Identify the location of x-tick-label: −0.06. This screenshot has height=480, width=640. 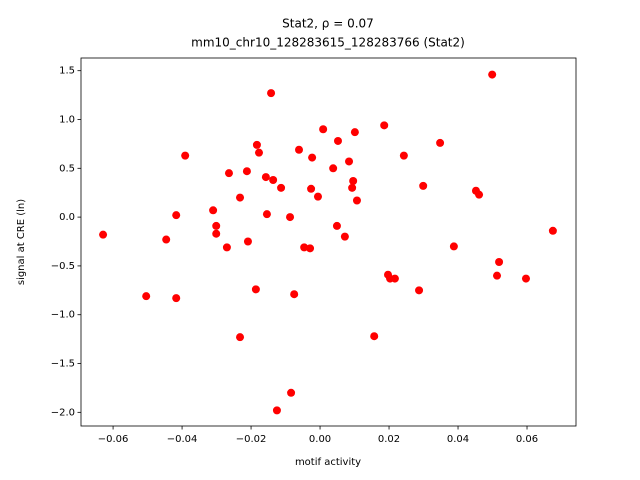
(113, 439).